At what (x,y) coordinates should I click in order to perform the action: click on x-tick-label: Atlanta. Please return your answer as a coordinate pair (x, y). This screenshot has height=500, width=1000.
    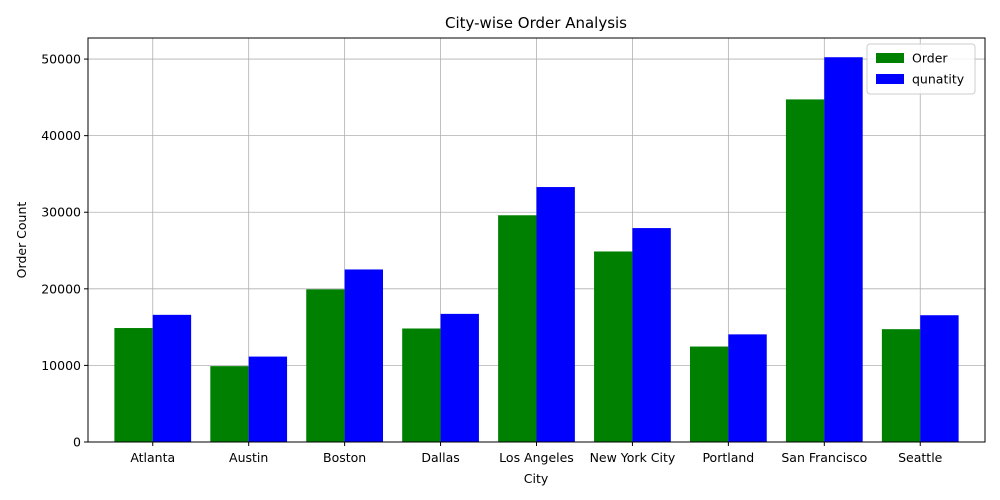
    Looking at the image, I should click on (152, 457).